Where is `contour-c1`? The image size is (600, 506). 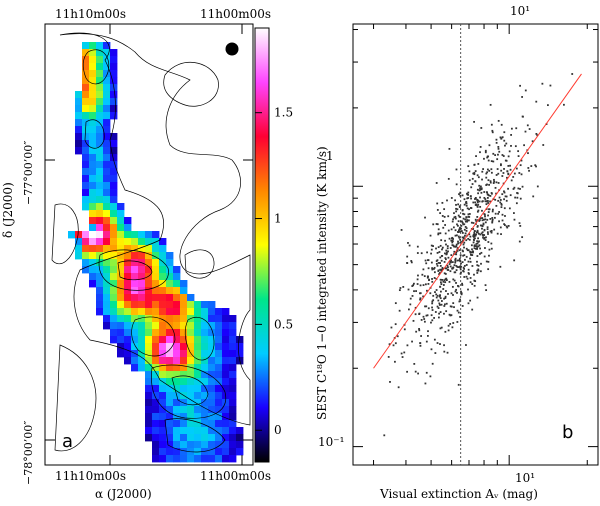
contour-c1 is located at coordinates (96, 67).